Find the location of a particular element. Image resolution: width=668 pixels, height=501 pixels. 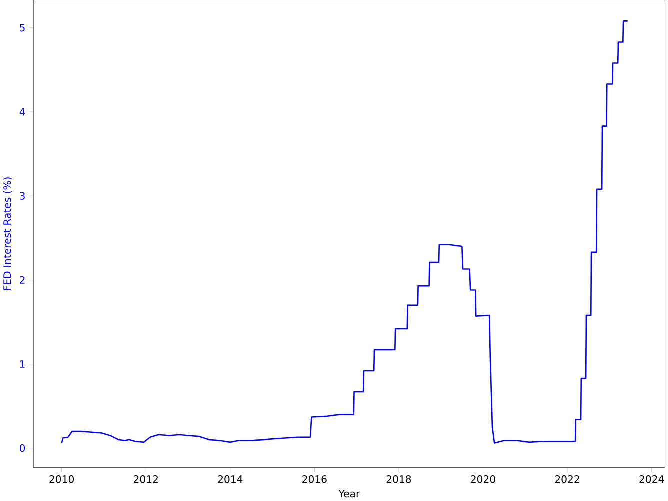

x-tick-label: 2020 is located at coordinates (483, 480).